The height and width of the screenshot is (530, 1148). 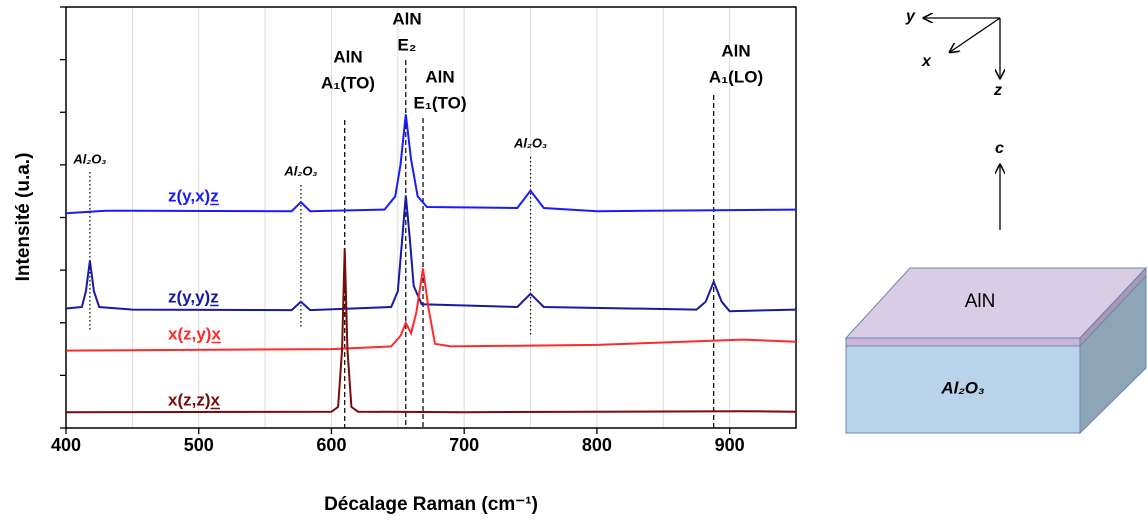 What do you see at coordinates (997, 90) in the screenshot?
I see `axis-label: z` at bounding box center [997, 90].